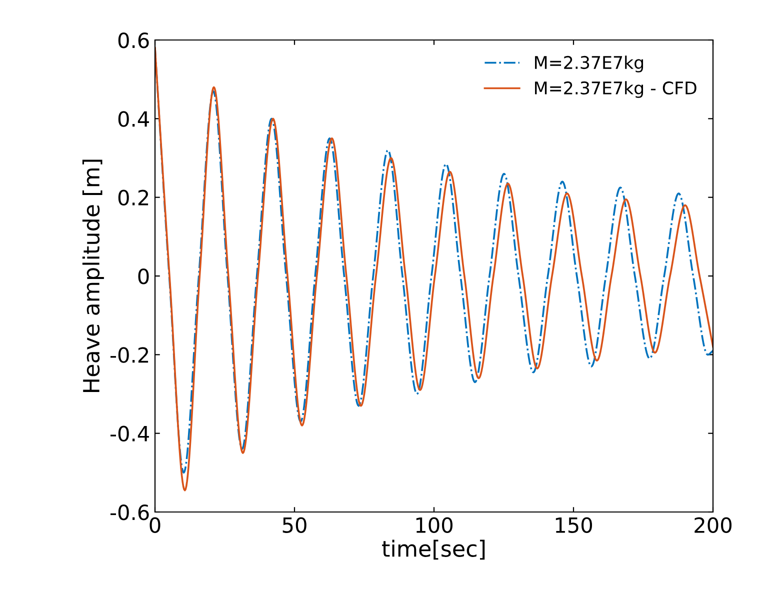 The height and width of the screenshot is (602, 761). Describe the element at coordinates (434, 525) in the screenshot. I see `x-tick-label: 100` at that location.